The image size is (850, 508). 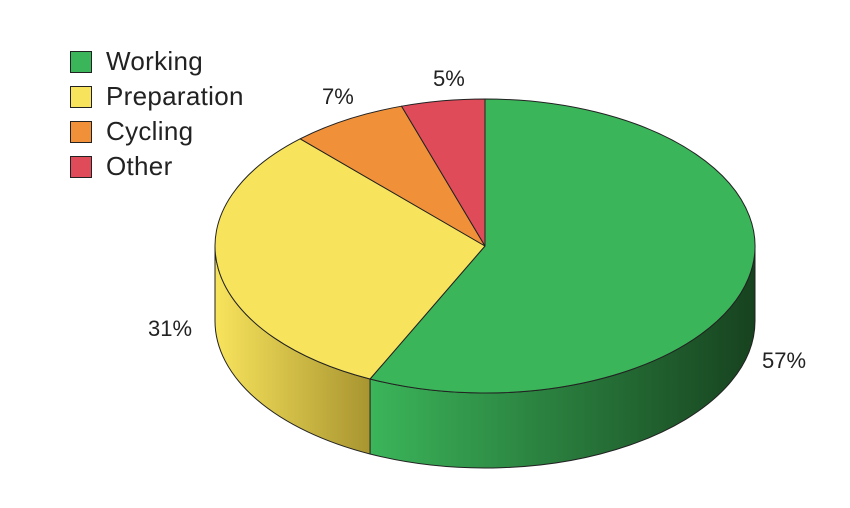 What do you see at coordinates (81, 166) in the screenshot?
I see `legend-swatch-other` at bounding box center [81, 166].